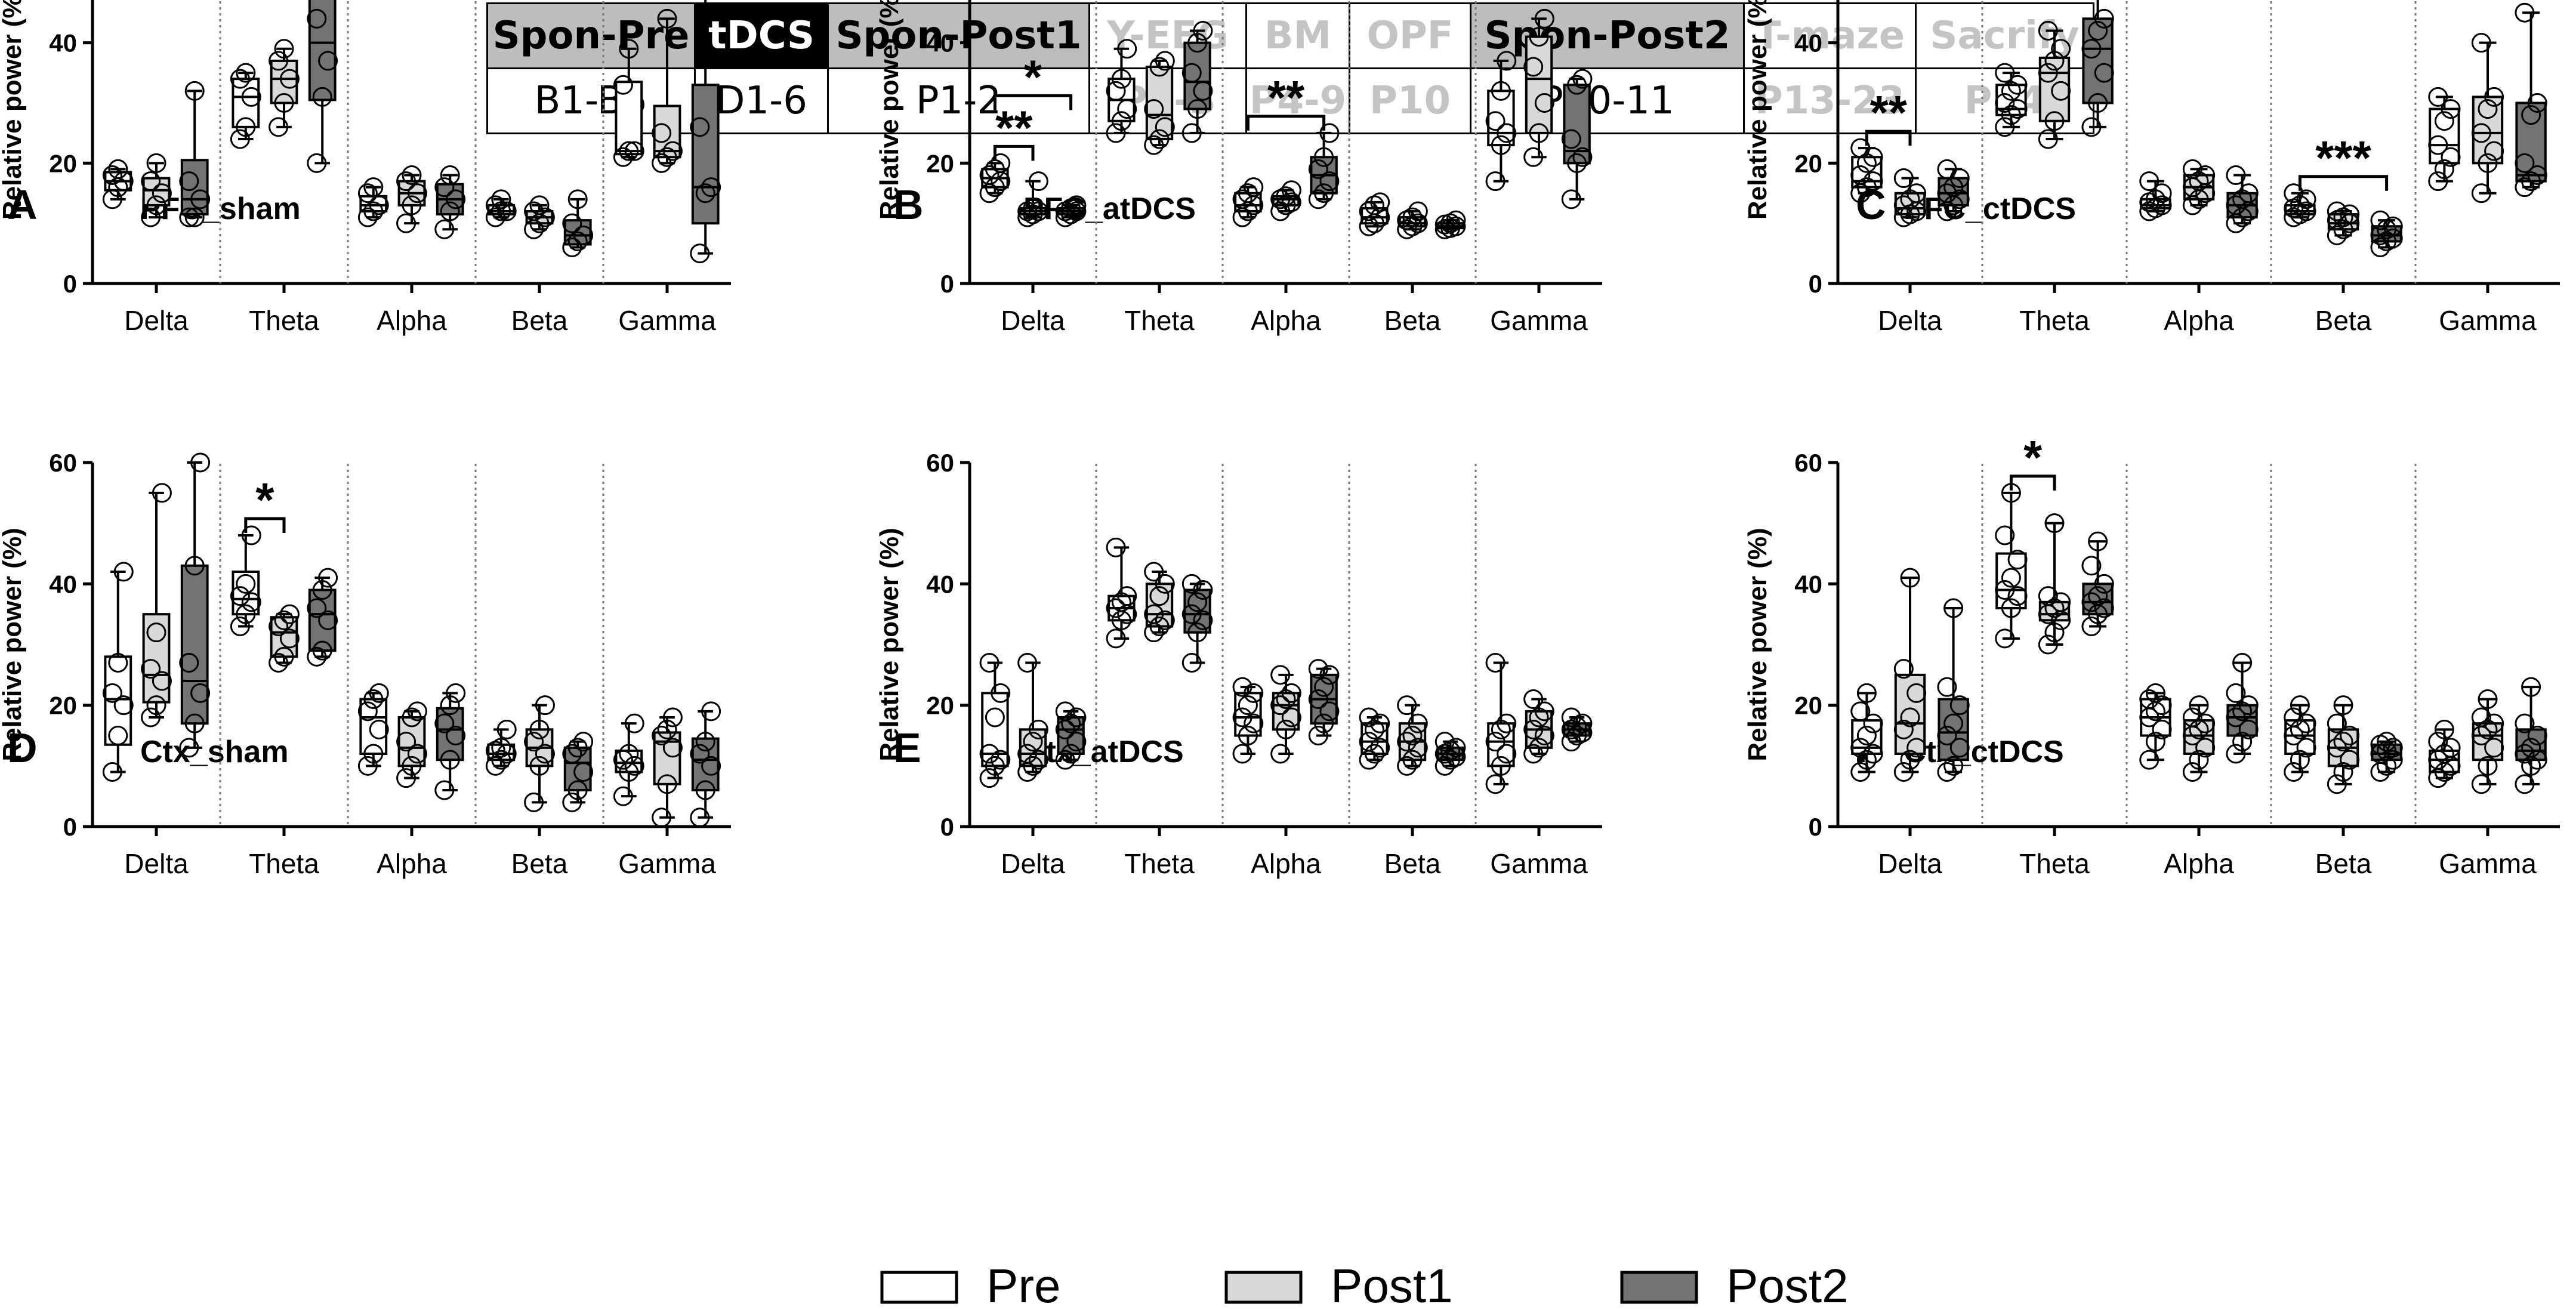 This screenshot has width=2576, height=1310. Describe the element at coordinates (284, 638) in the screenshot. I see `box-post1-theta` at that location.